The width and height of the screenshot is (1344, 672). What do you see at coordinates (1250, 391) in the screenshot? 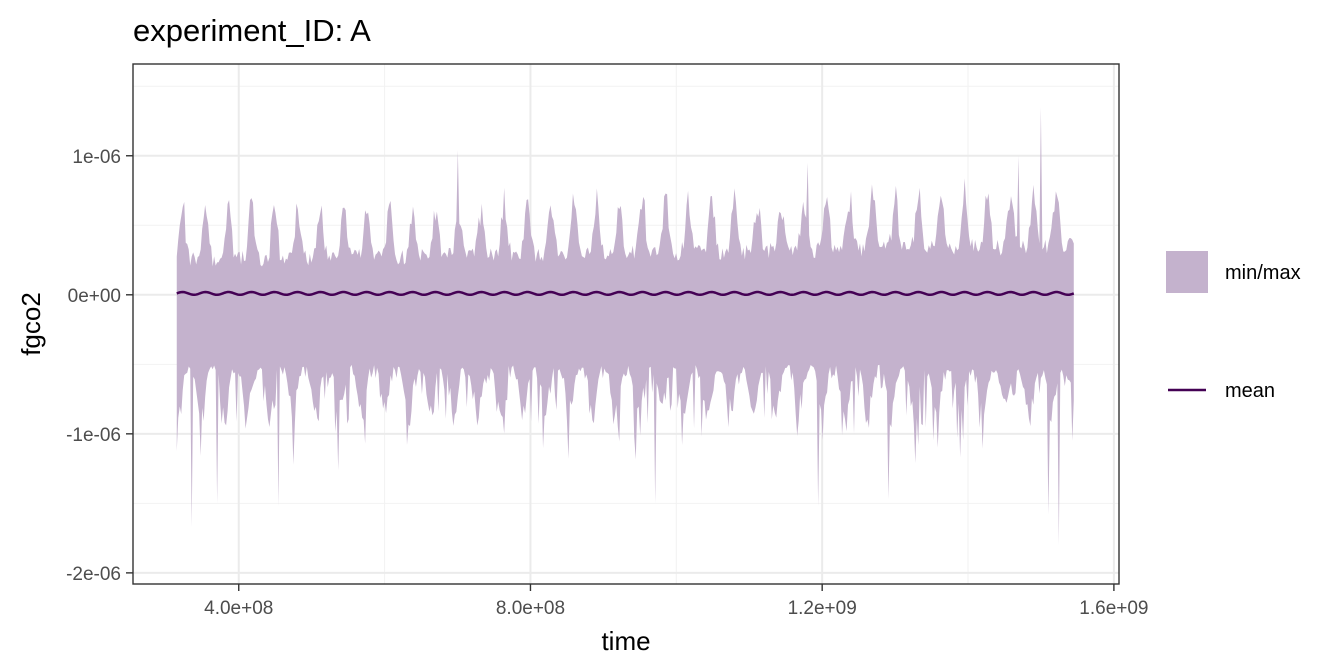
I see `legend-label-mean: mean` at bounding box center [1250, 391].